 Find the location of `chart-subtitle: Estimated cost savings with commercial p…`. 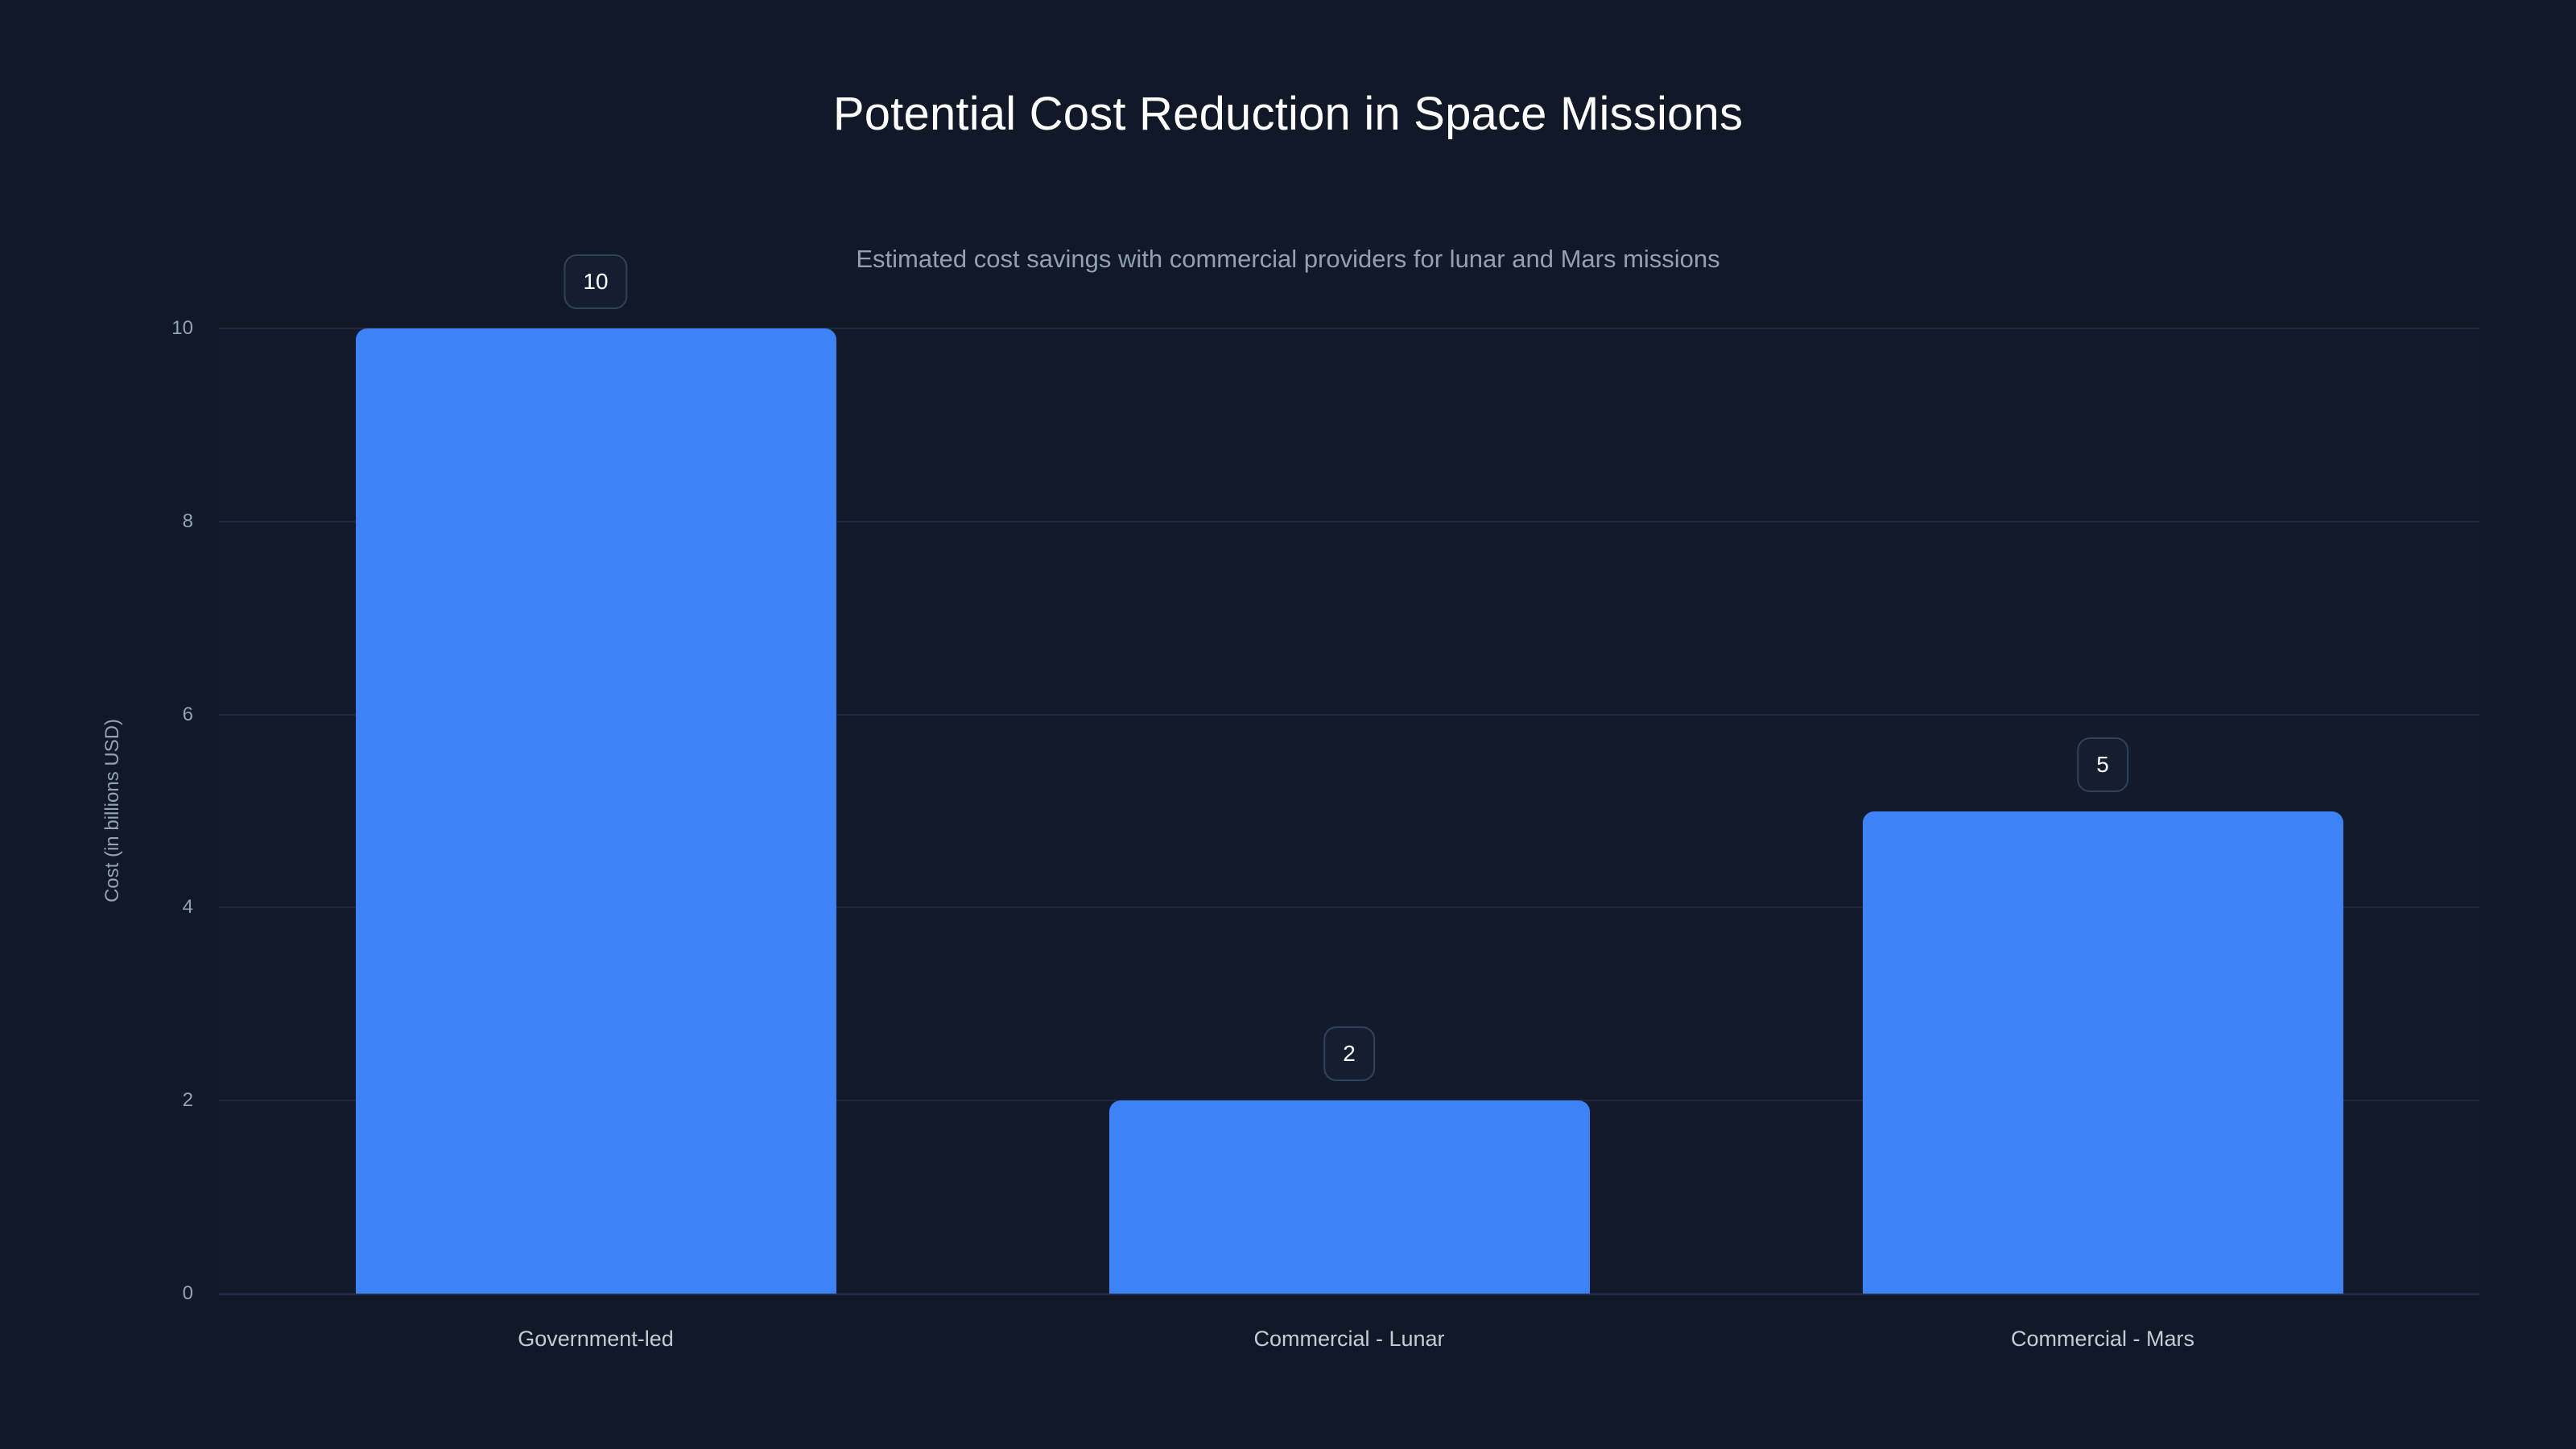

chart-subtitle: Estimated cost savings with commercial p… is located at coordinates (1288, 259).